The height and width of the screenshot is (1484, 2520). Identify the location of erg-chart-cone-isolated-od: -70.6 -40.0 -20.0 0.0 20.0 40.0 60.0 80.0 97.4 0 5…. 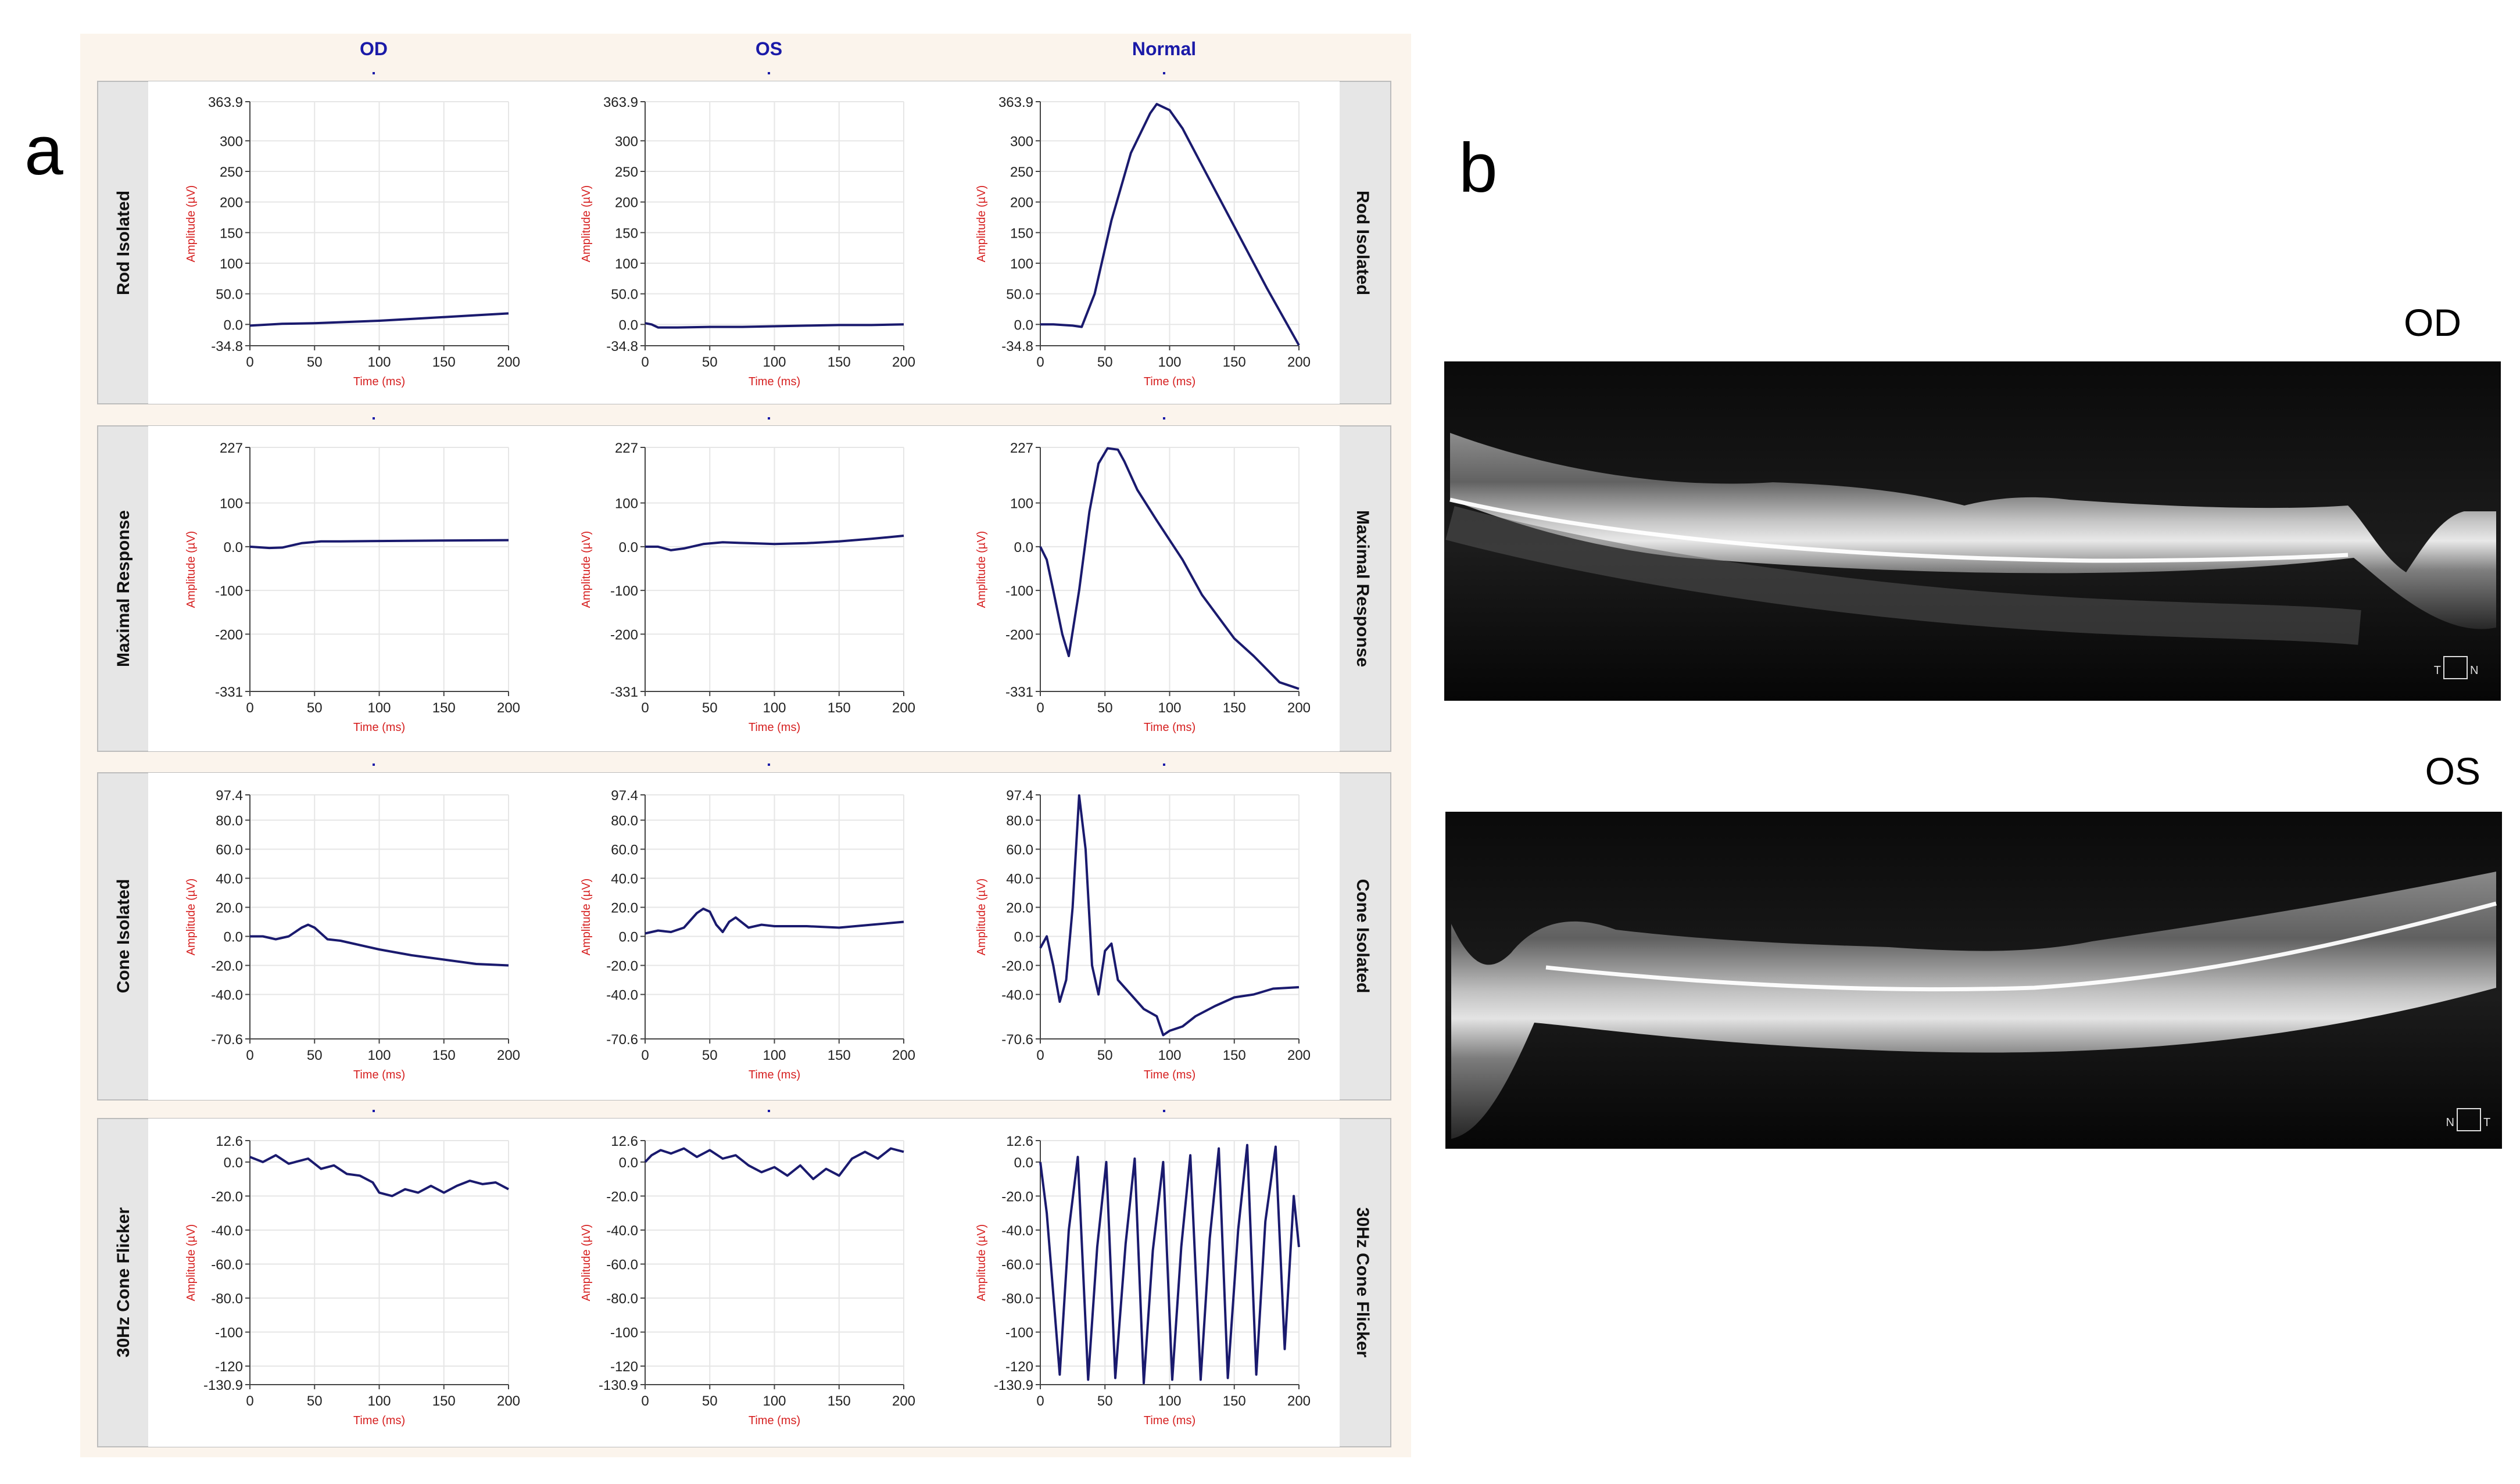
(352, 934).